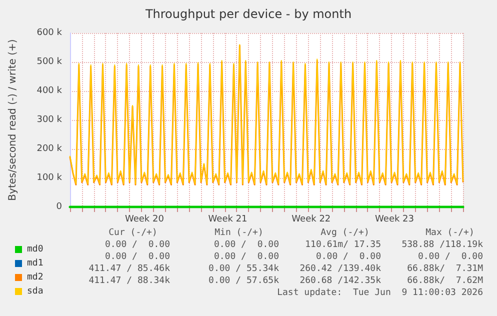 The image size is (497, 316). Describe the element at coordinates (343, 245) in the screenshot. I see `text: 110.61m/ 17.35` at that location.